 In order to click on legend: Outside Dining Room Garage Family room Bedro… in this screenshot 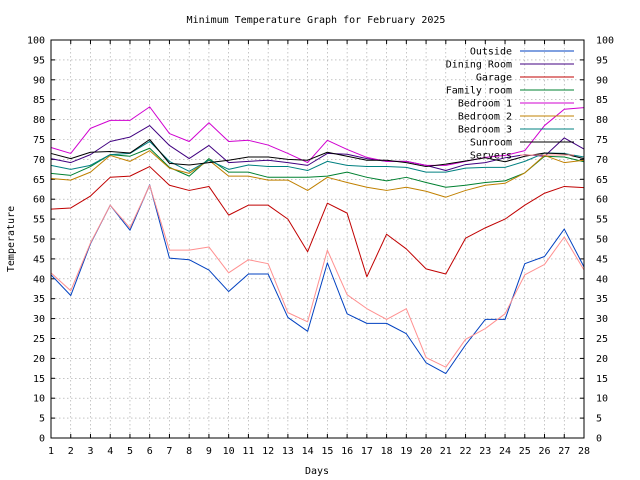, I will do `click(510, 104)`.